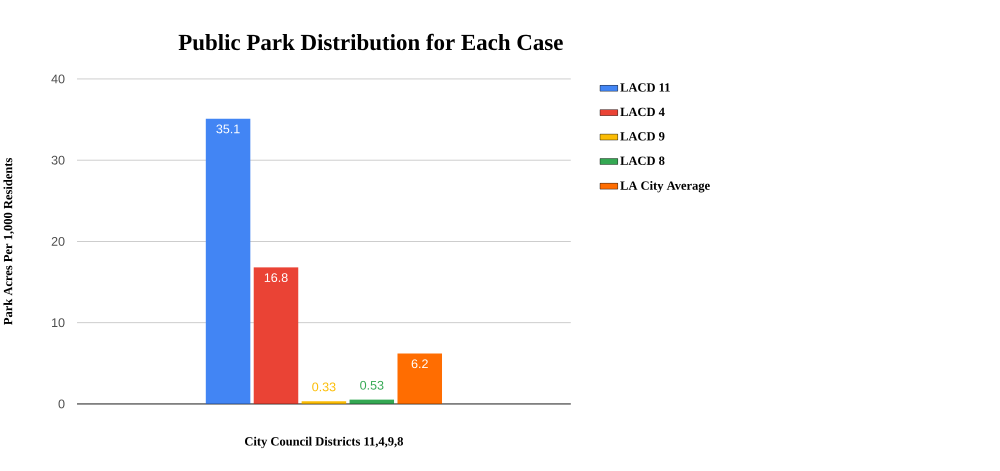 This screenshot has height=471, width=1000. What do you see at coordinates (228, 129) in the screenshot?
I see `data-label: 35.1` at bounding box center [228, 129].